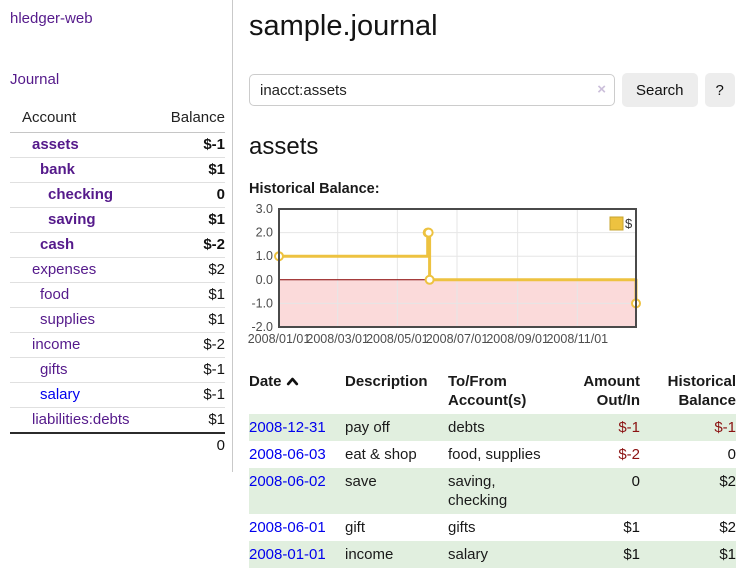 This screenshot has height=582, width=742. I want to click on y-axis-tick-label: 3.0, so click(264, 209).